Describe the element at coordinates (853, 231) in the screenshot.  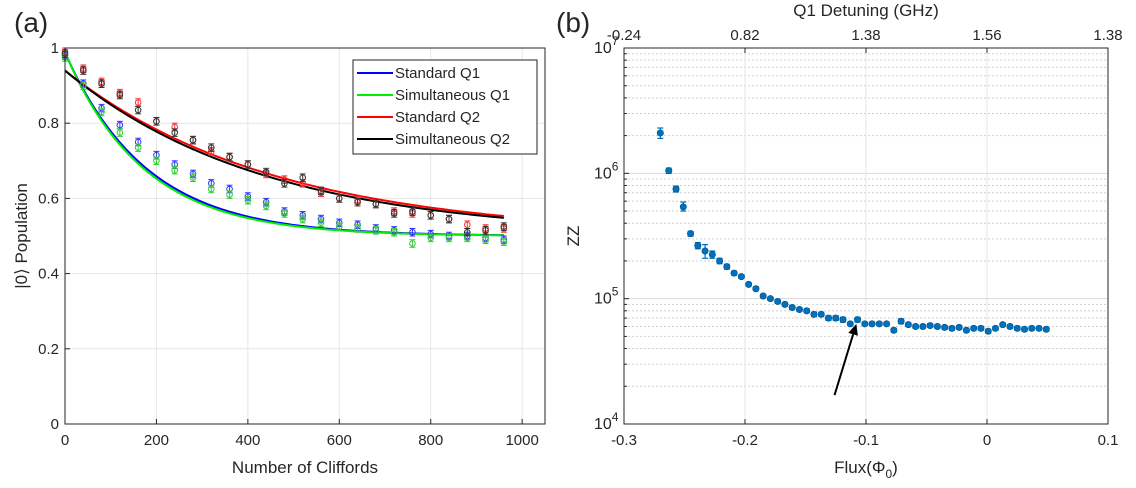
I see `panel-b-data-points` at that location.